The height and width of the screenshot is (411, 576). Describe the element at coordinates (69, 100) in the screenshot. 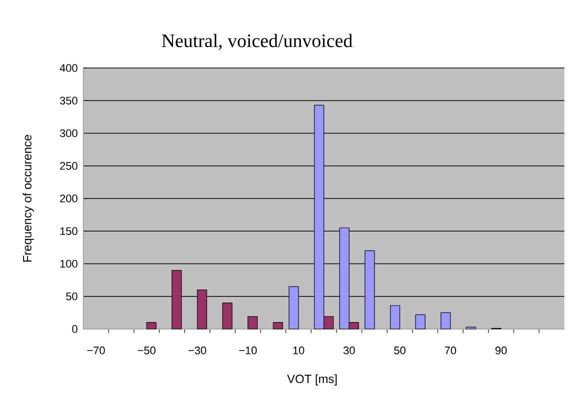

I see `y-tick-label: 350` at that location.